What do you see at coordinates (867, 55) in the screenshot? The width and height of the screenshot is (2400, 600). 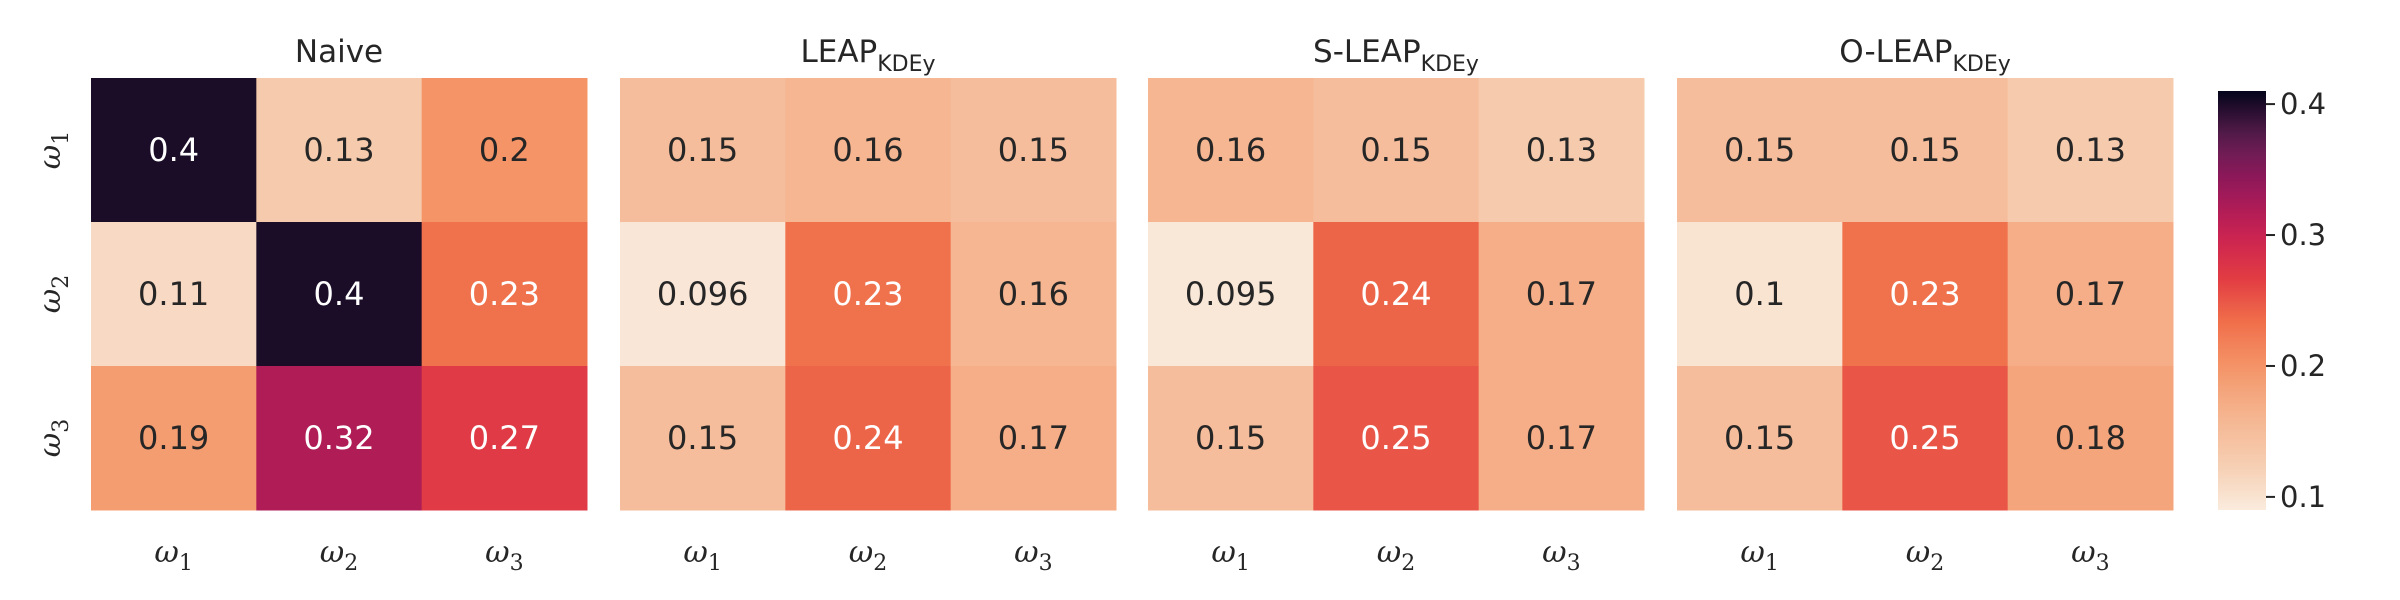 I see `panel-title: LEAPKDEy` at bounding box center [867, 55].